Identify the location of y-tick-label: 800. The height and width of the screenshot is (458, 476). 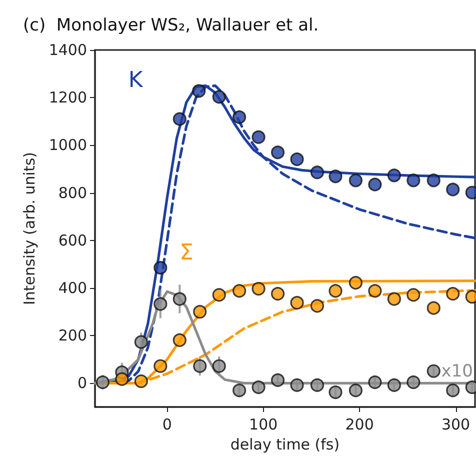
(72, 193).